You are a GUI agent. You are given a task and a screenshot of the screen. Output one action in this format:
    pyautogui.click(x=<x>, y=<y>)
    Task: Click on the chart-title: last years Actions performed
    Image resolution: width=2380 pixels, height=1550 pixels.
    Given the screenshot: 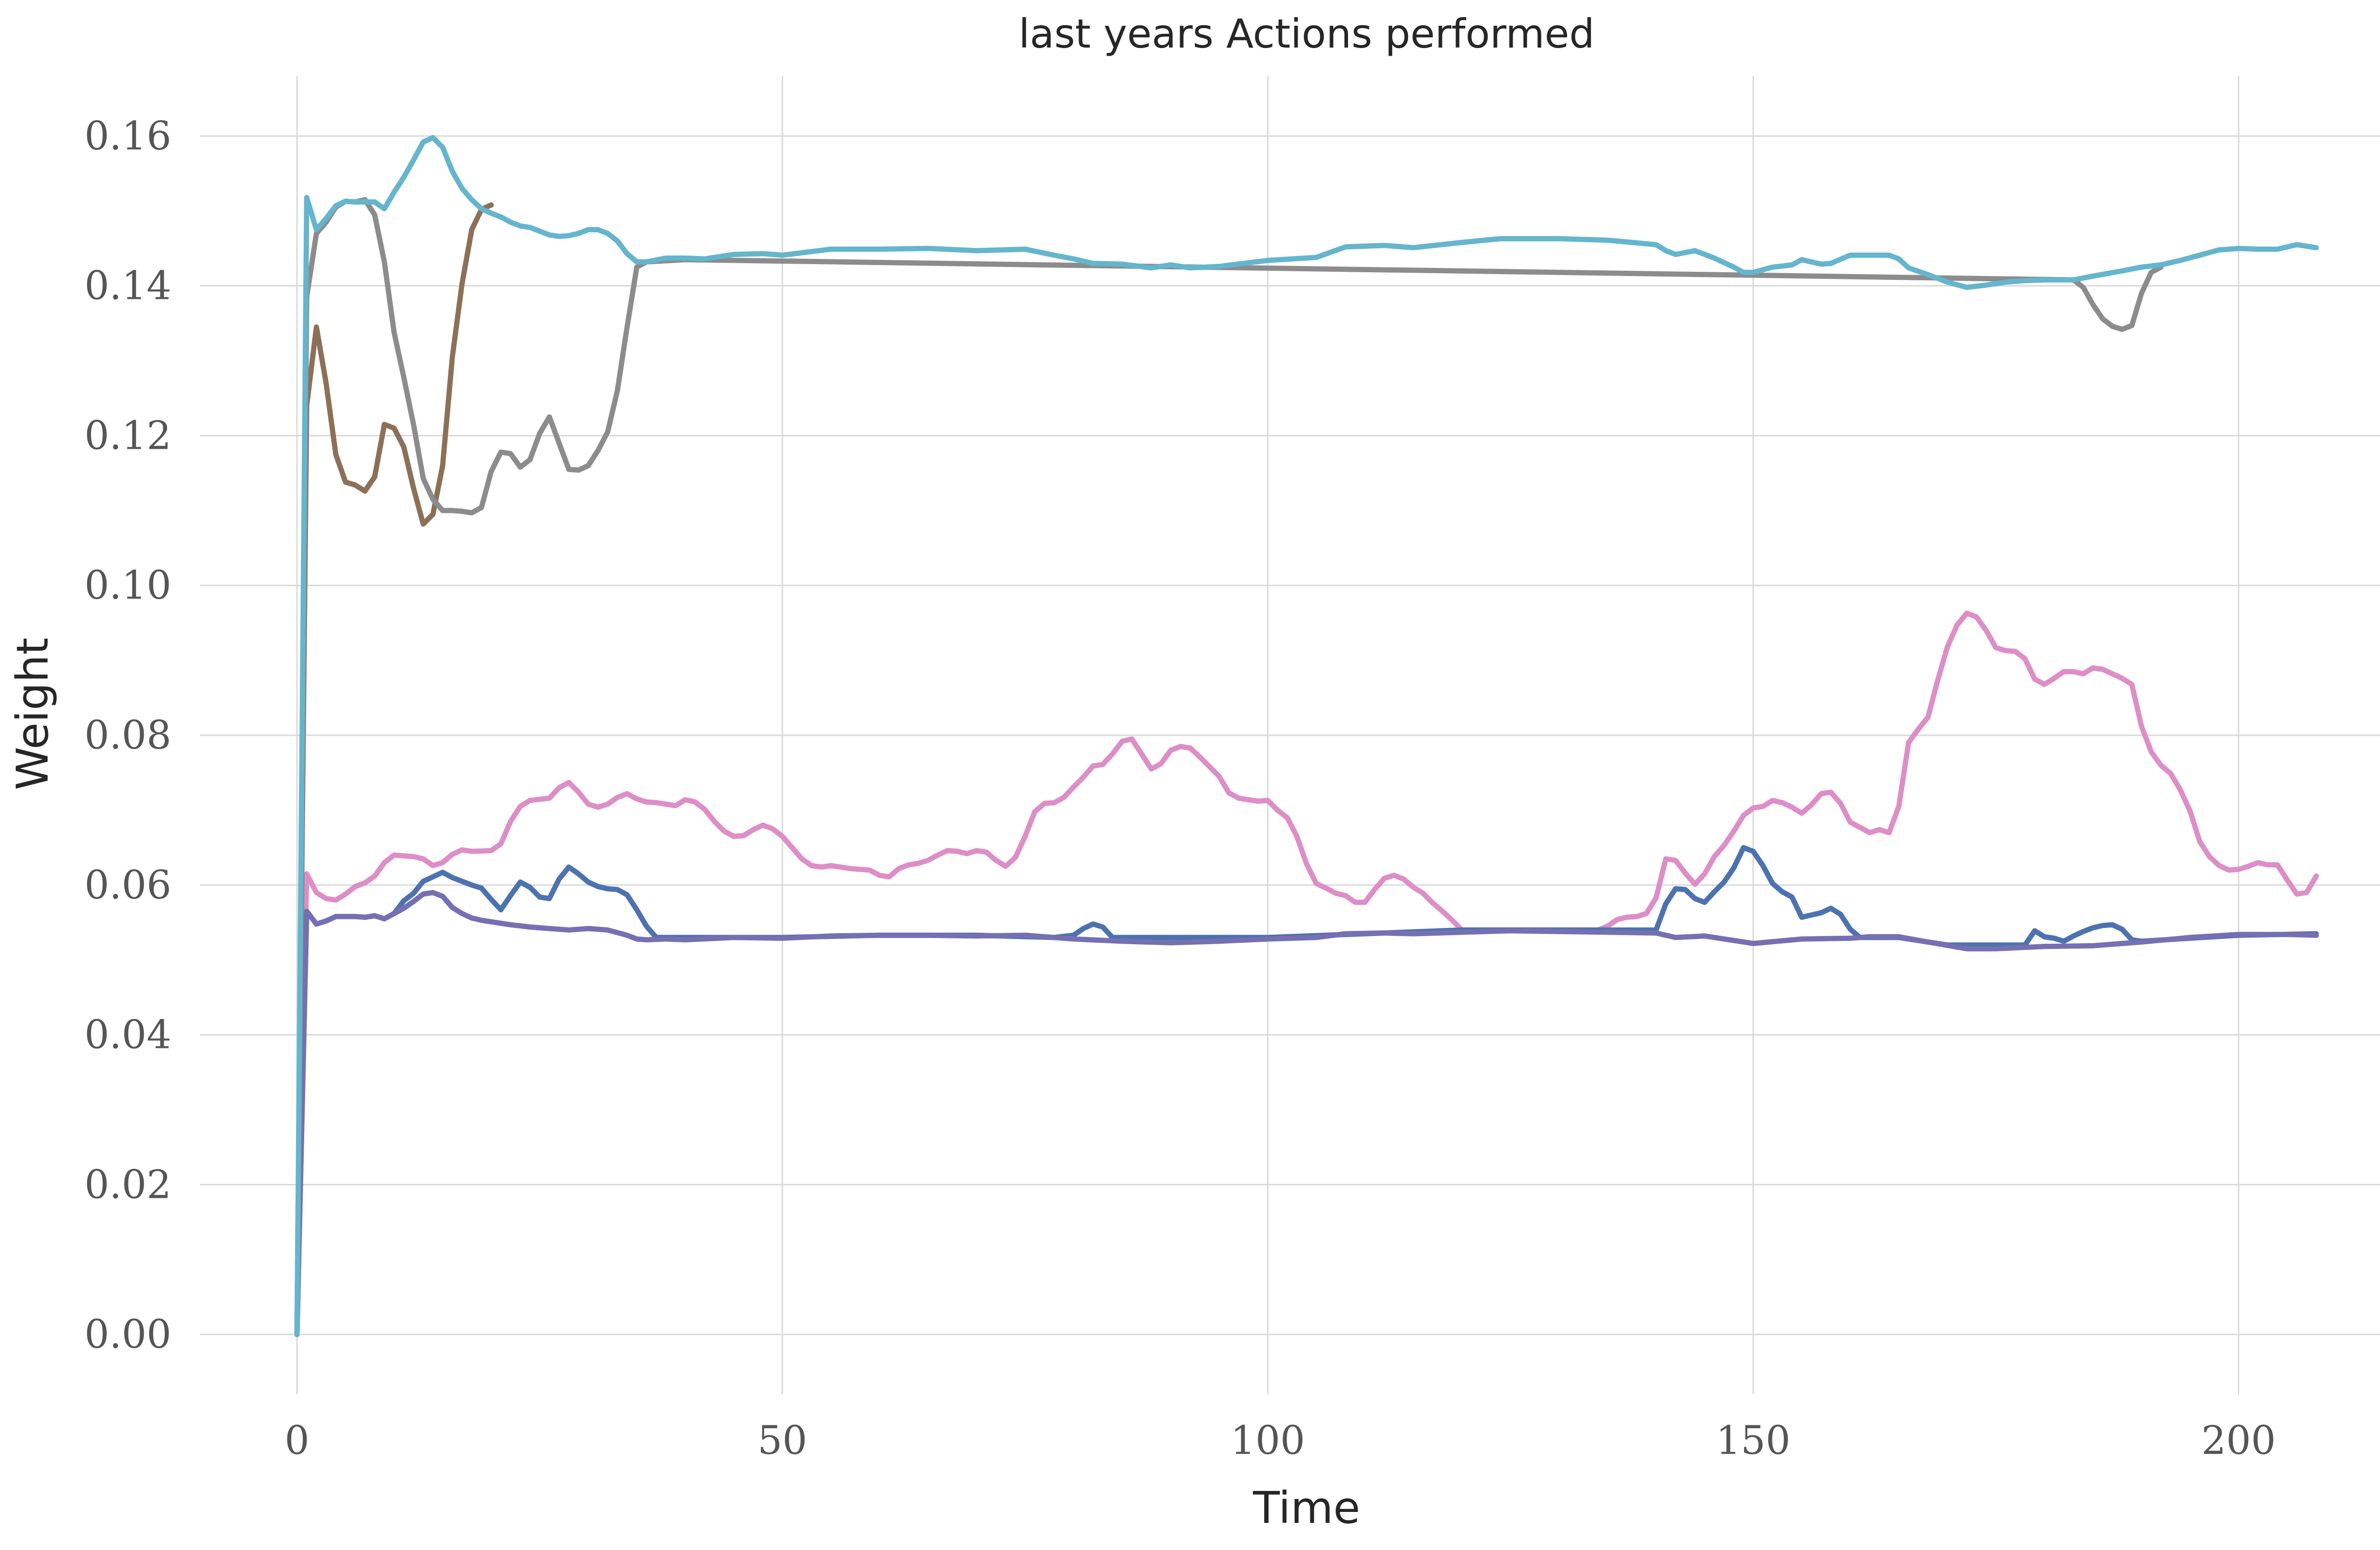 What is the action you would take?
    pyautogui.click(x=1307, y=33)
    